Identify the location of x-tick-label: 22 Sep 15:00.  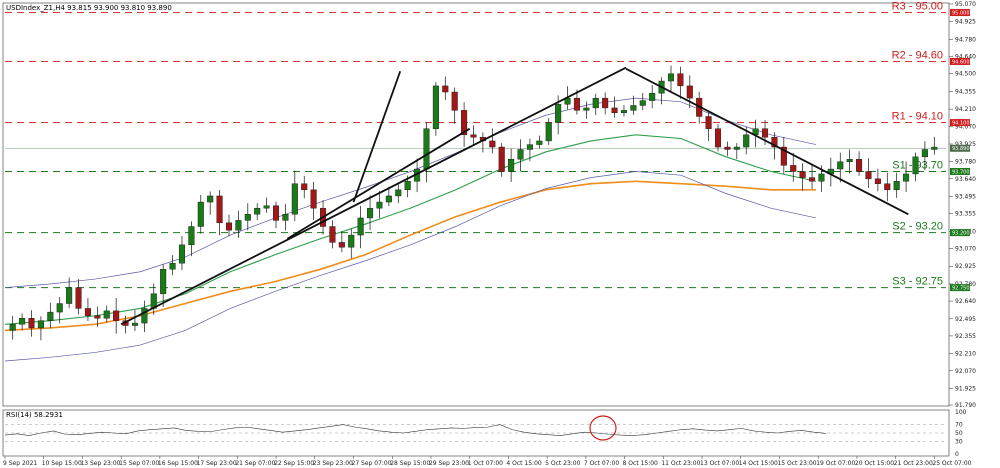
(294, 463).